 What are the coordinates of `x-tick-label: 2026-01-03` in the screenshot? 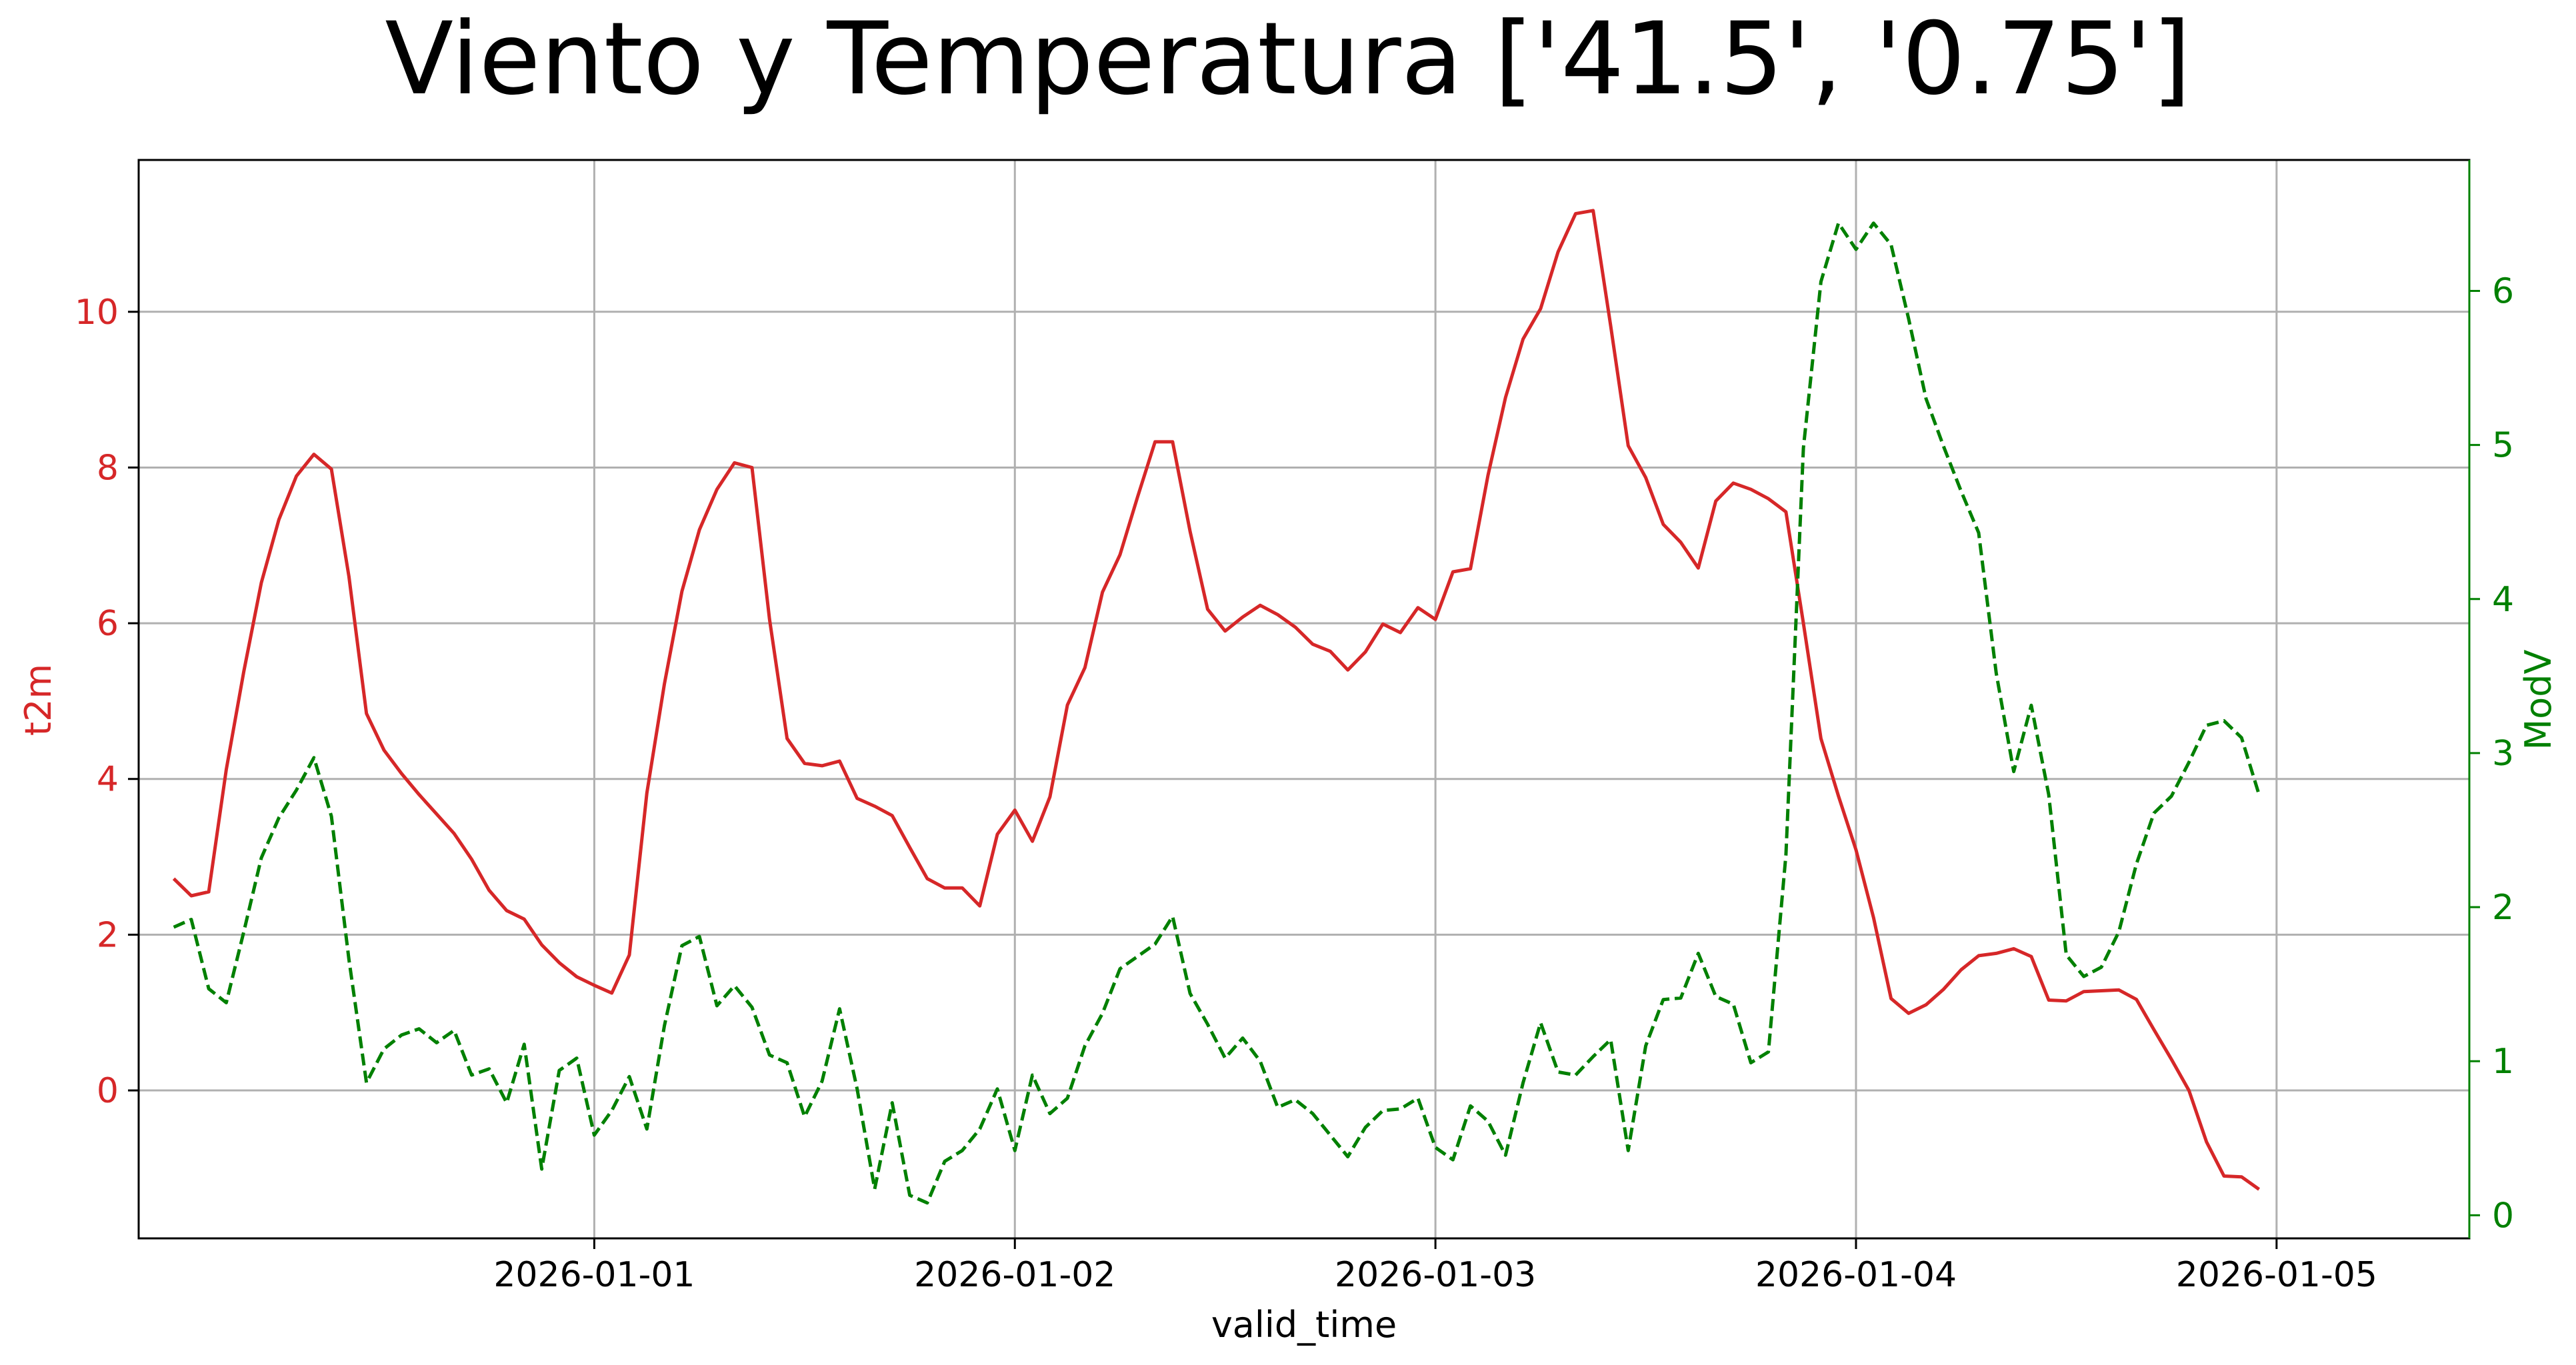 It's located at (1435, 1275).